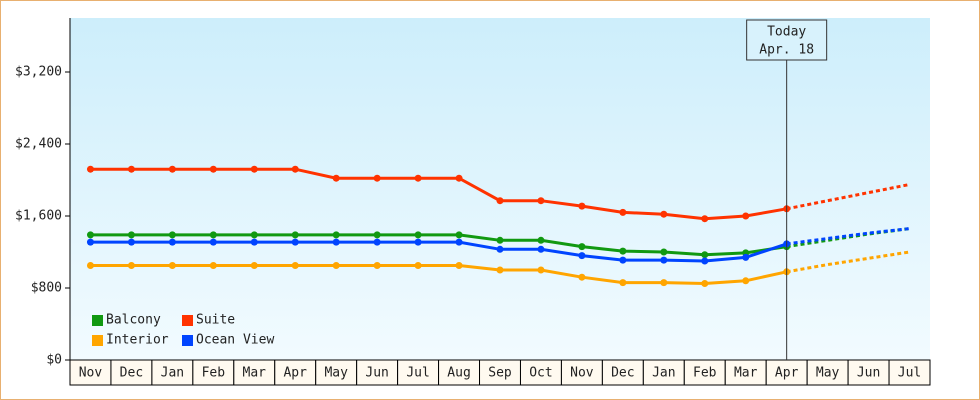  I want to click on x-tick-label: Oct, so click(540, 373).